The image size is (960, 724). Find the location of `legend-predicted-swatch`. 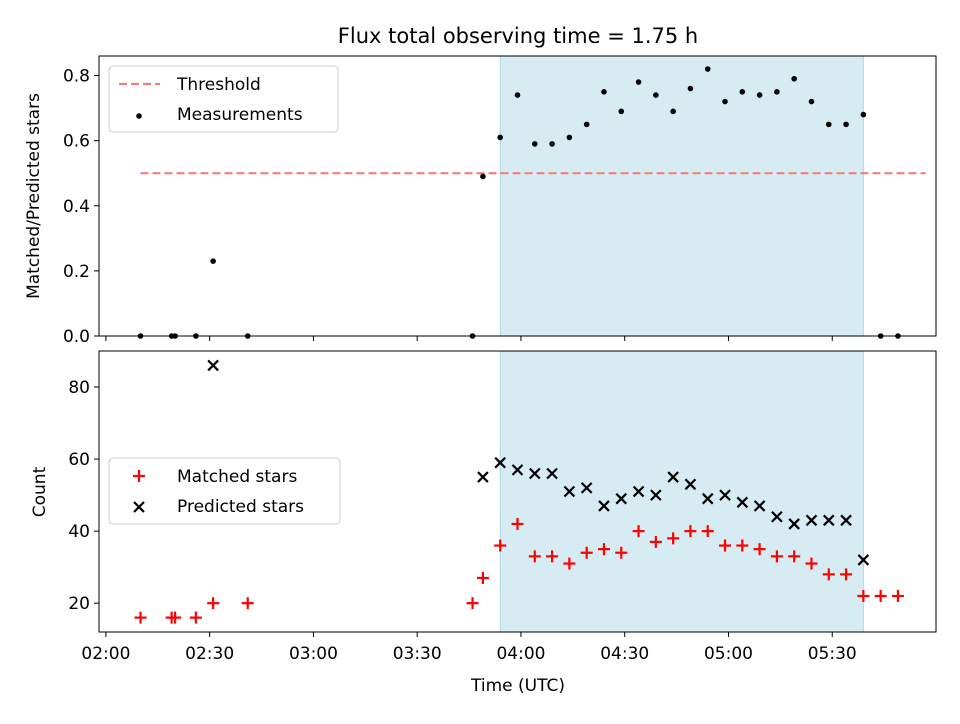

legend-predicted-swatch is located at coordinates (139, 507).